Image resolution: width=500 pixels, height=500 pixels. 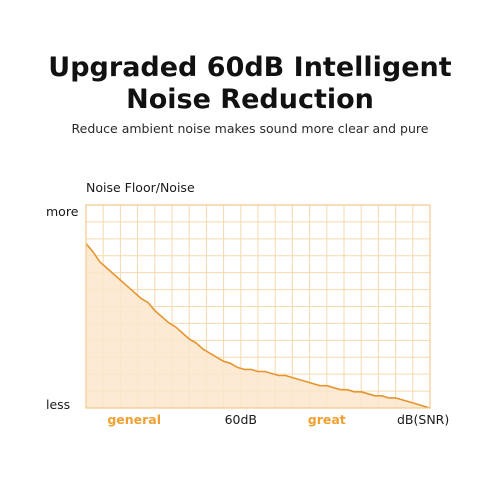 What do you see at coordinates (140, 187) in the screenshot?
I see `y-axis-label: Noise Floor/Noise` at bounding box center [140, 187].